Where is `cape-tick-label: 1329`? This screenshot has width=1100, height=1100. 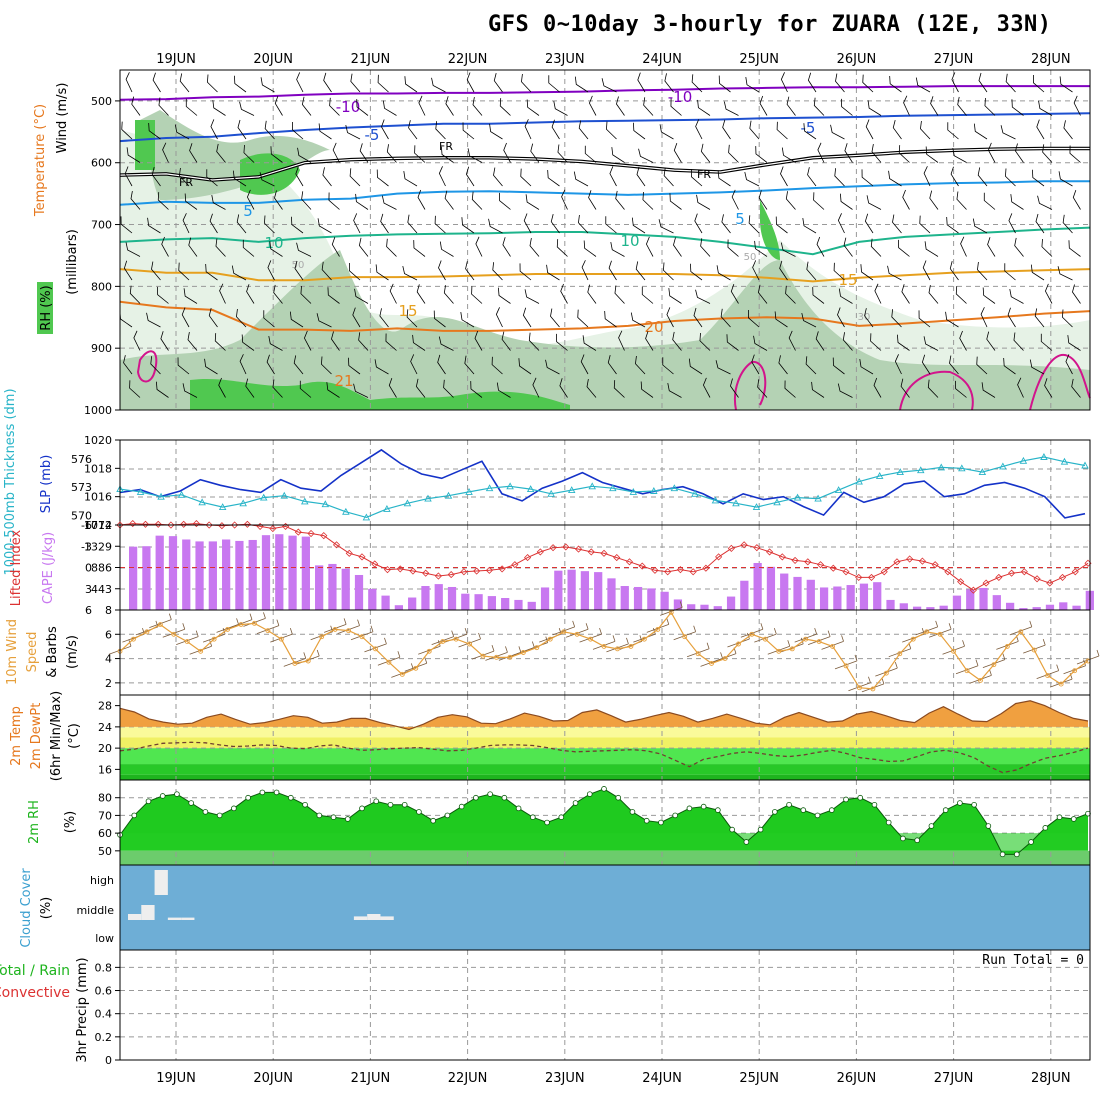
cape-tick-label: 1329 is located at coordinates (98, 546).